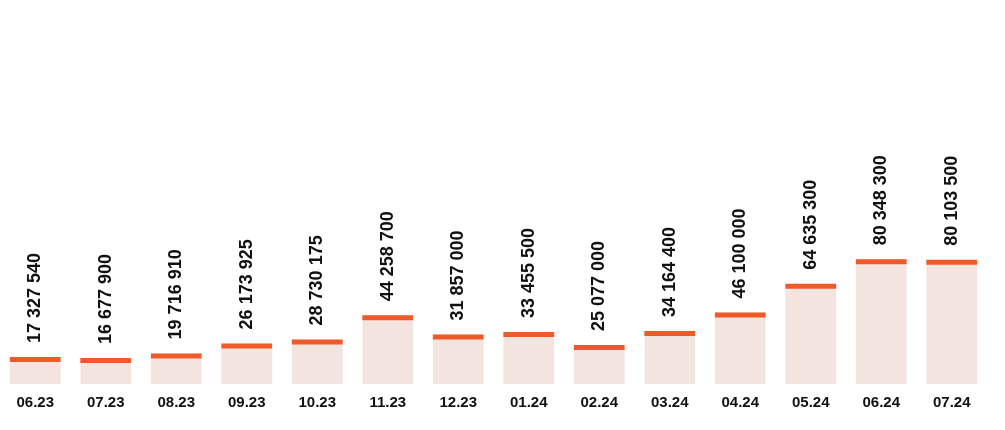 The image size is (1005, 430). Describe the element at coordinates (739, 253) in the screenshot. I see `data-label: 46 100 000` at that location.